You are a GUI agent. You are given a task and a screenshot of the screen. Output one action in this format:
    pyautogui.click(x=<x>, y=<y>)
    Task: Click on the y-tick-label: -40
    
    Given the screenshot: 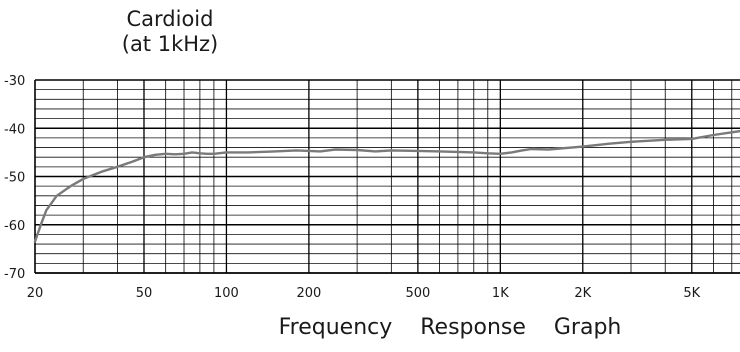 What is the action you would take?
    pyautogui.click(x=14, y=129)
    